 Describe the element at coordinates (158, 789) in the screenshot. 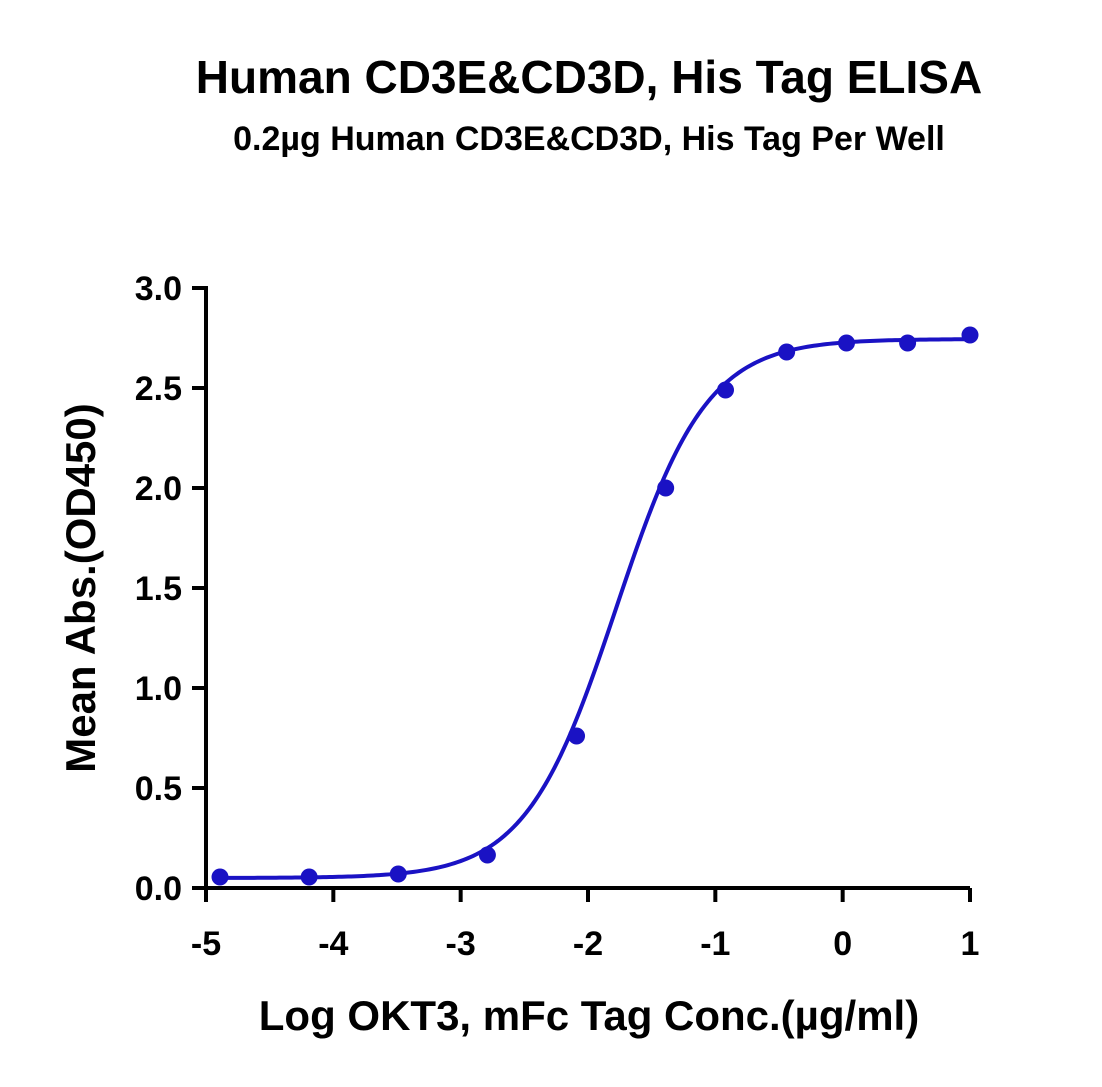

I see `y-tick-label: 0.5` at that location.